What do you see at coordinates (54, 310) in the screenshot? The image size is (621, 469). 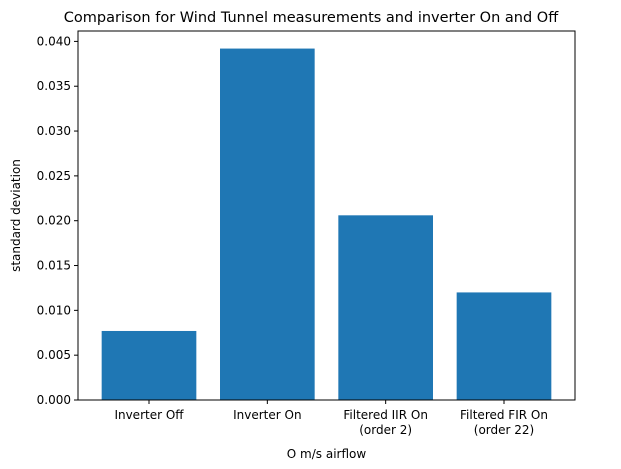 I see `y-tick-label-2: 0.010` at bounding box center [54, 310].